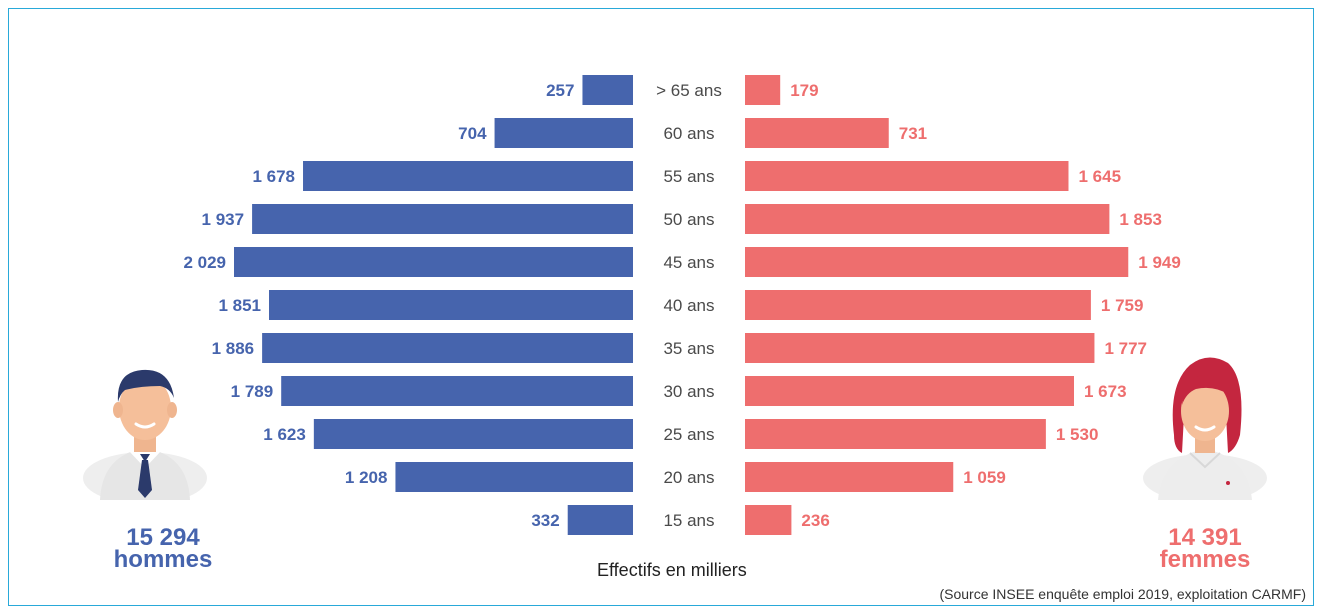 The image size is (1322, 610). What do you see at coordinates (1122, 305) in the screenshot?
I see `women-value-label: 1 759` at bounding box center [1122, 305].